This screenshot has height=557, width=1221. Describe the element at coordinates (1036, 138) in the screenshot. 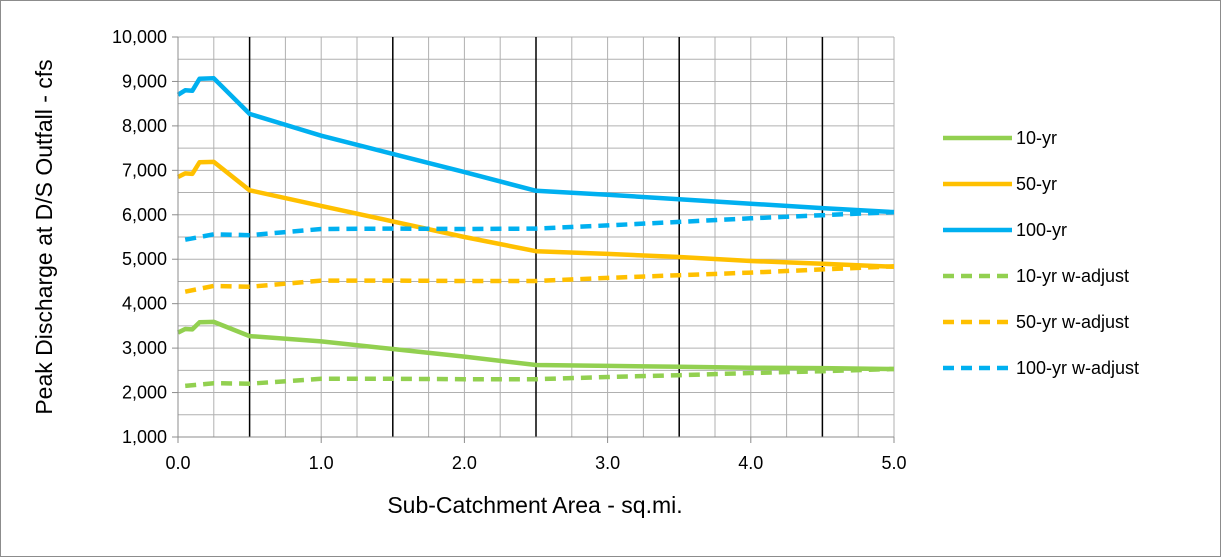

I see `legend-label: 10-yr` at that location.